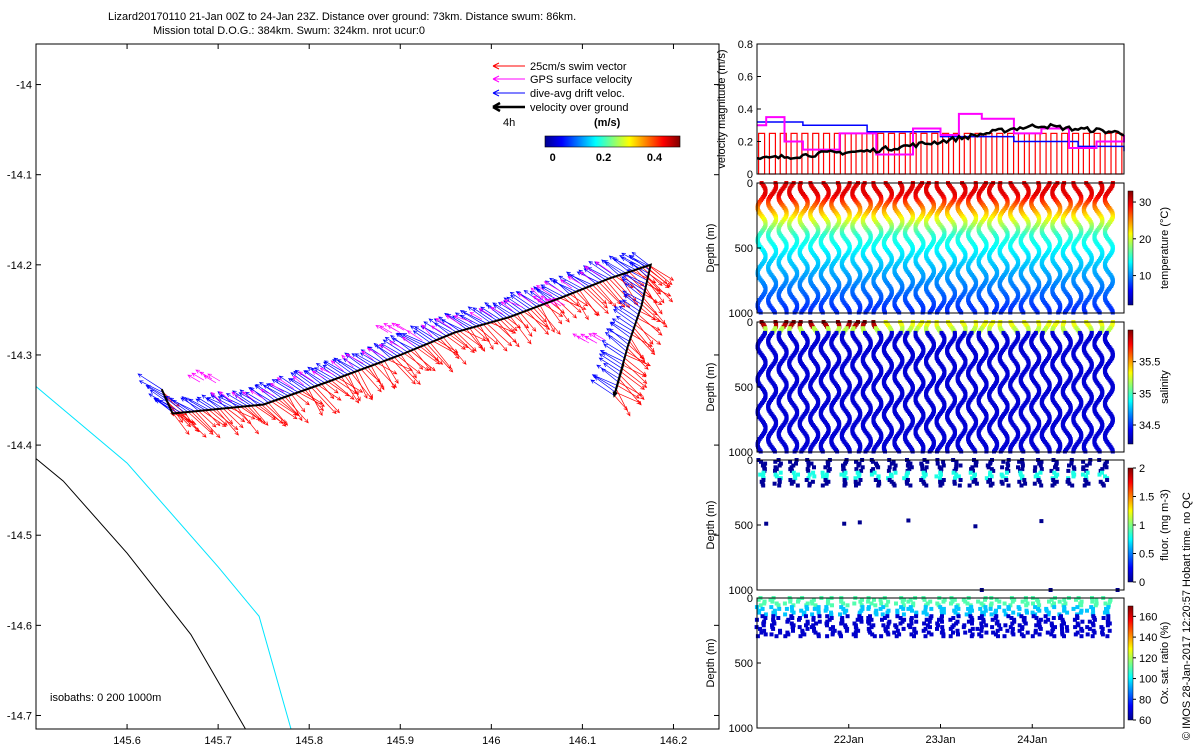 The image size is (1200, 750). What do you see at coordinates (940, 143) in the screenshot?
I see `velocity-series` at bounding box center [940, 143].